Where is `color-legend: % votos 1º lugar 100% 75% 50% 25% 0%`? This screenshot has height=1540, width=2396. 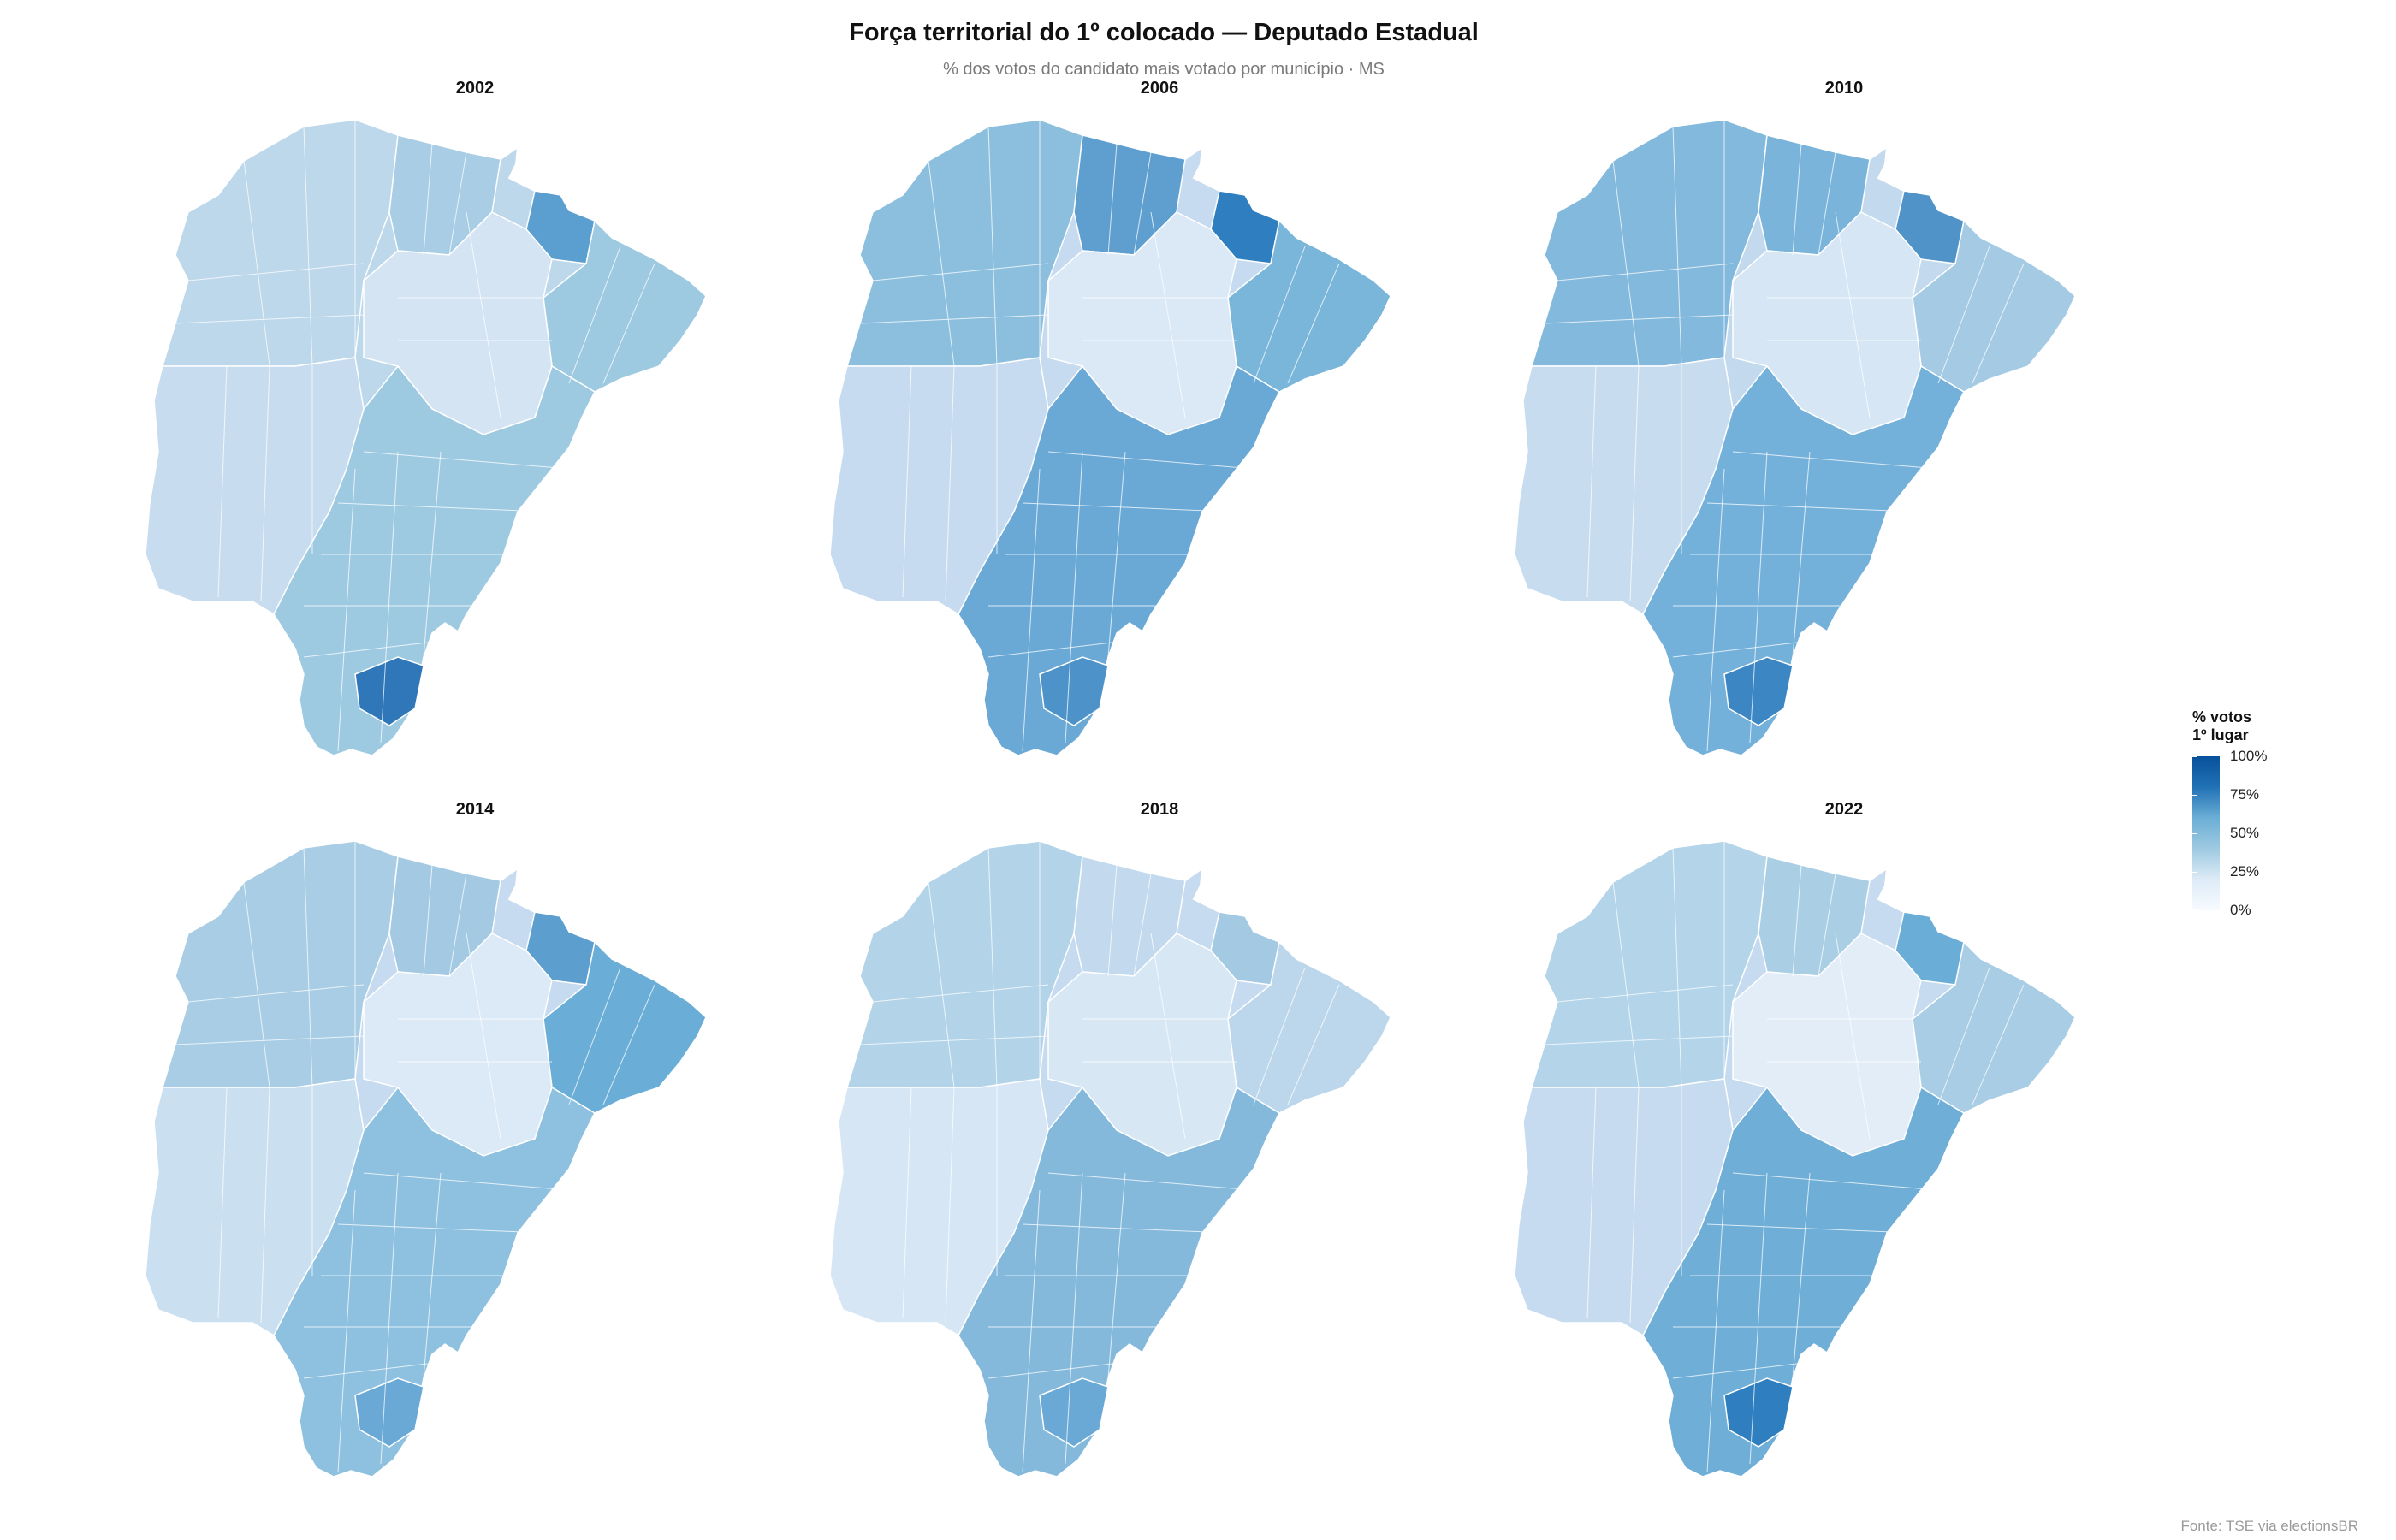
color-legend: % votos 1º lugar 100% 75% 50% 25% 0% is located at coordinates (2269, 819).